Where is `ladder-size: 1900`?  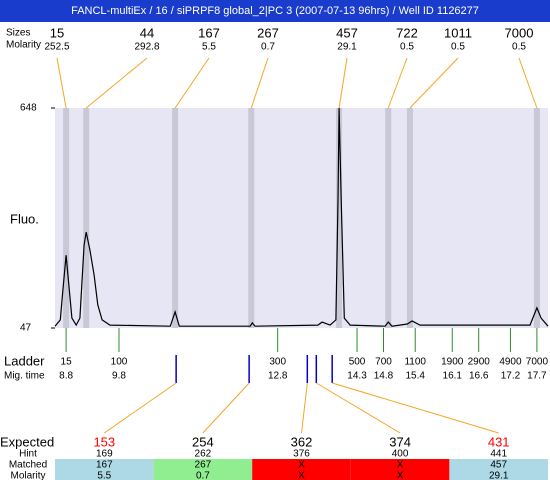 ladder-size: 1900 is located at coordinates (452, 362).